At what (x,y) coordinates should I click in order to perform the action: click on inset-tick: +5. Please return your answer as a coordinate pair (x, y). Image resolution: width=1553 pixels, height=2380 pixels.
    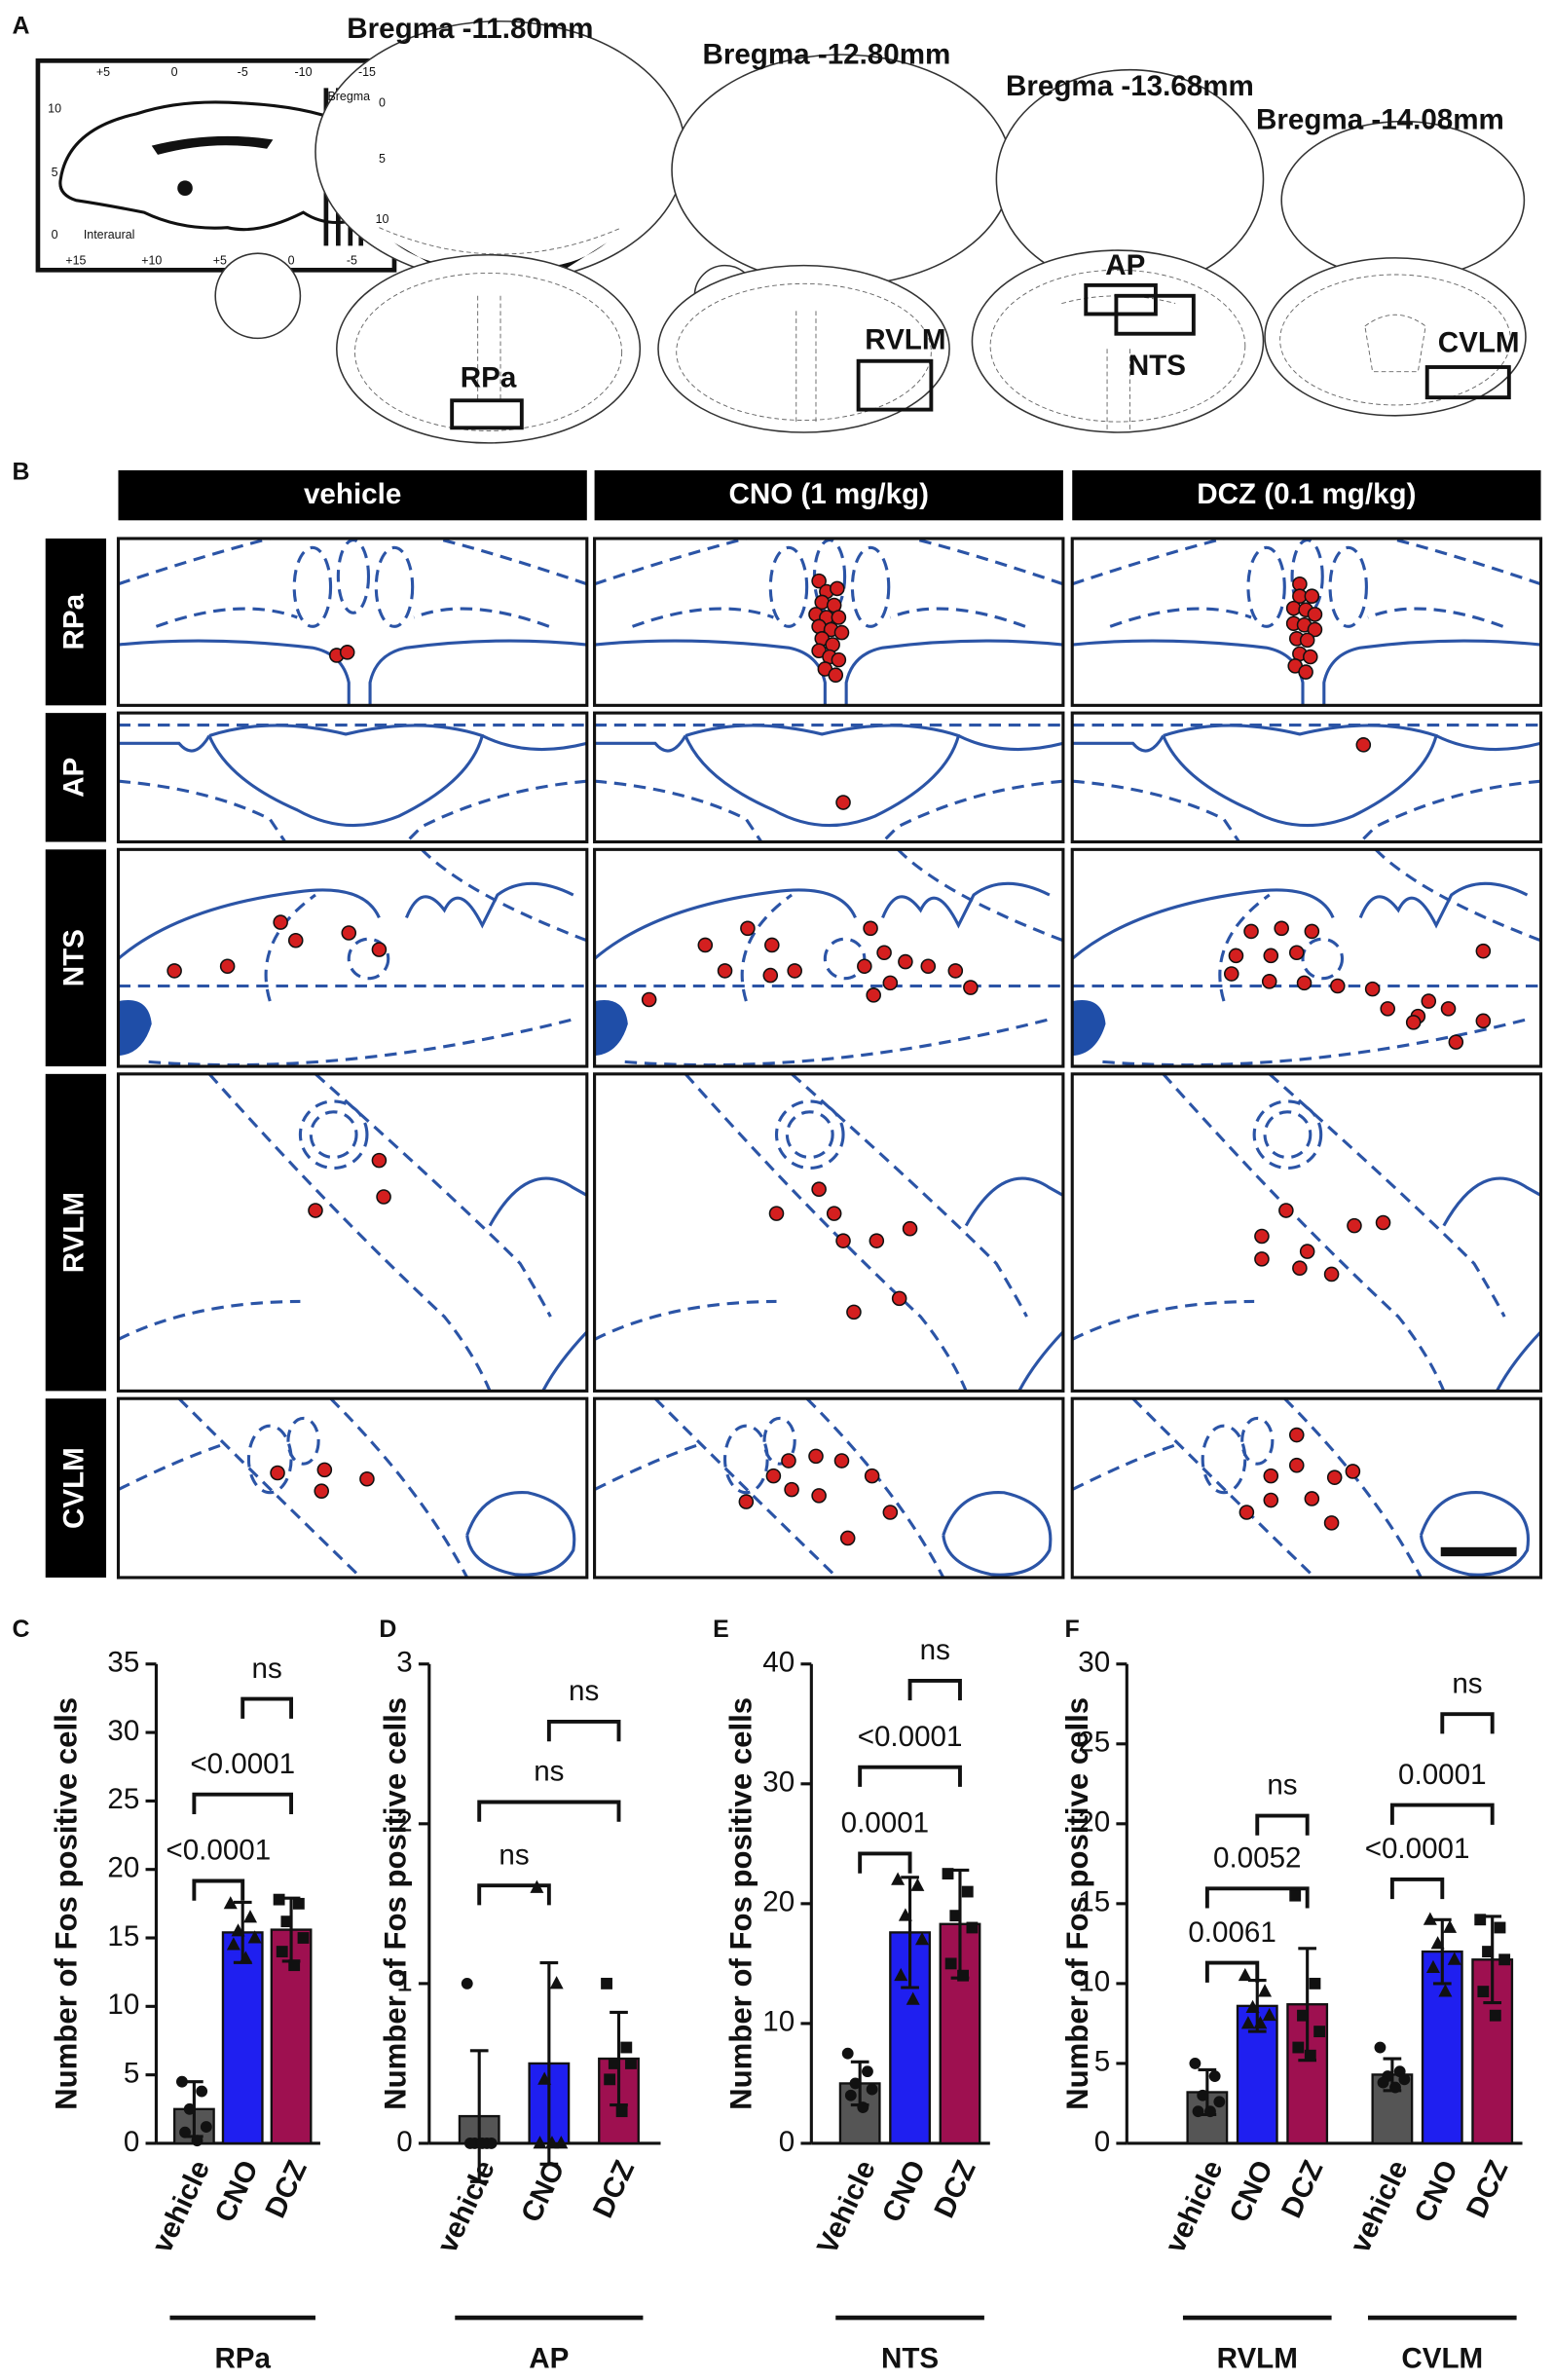
    Looking at the image, I should click on (220, 260).